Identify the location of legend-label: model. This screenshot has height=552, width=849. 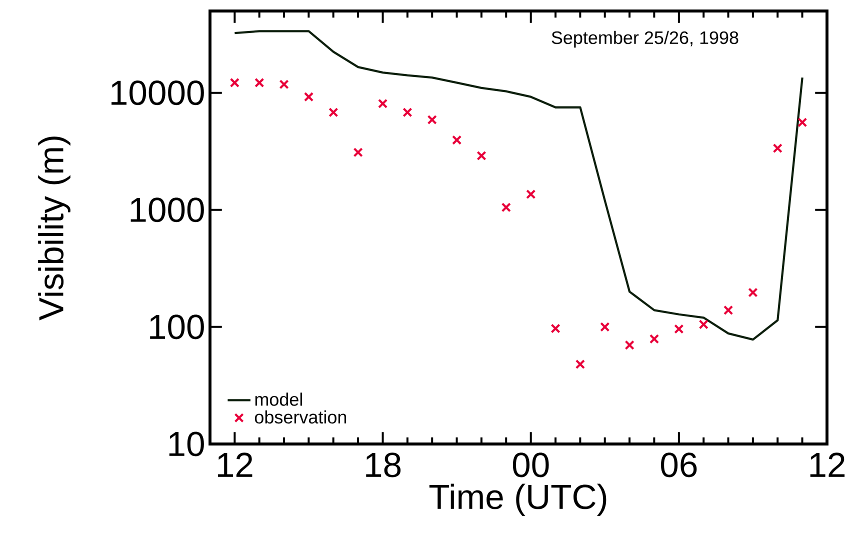
(278, 399).